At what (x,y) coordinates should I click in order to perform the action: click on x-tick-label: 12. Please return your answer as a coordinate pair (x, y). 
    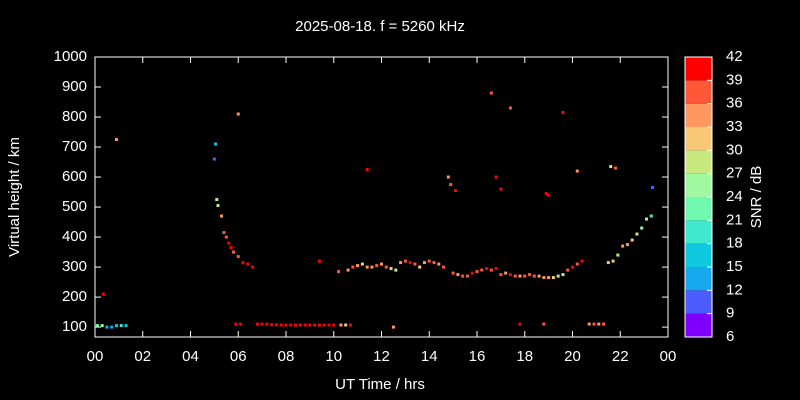
    Looking at the image, I should click on (381, 356).